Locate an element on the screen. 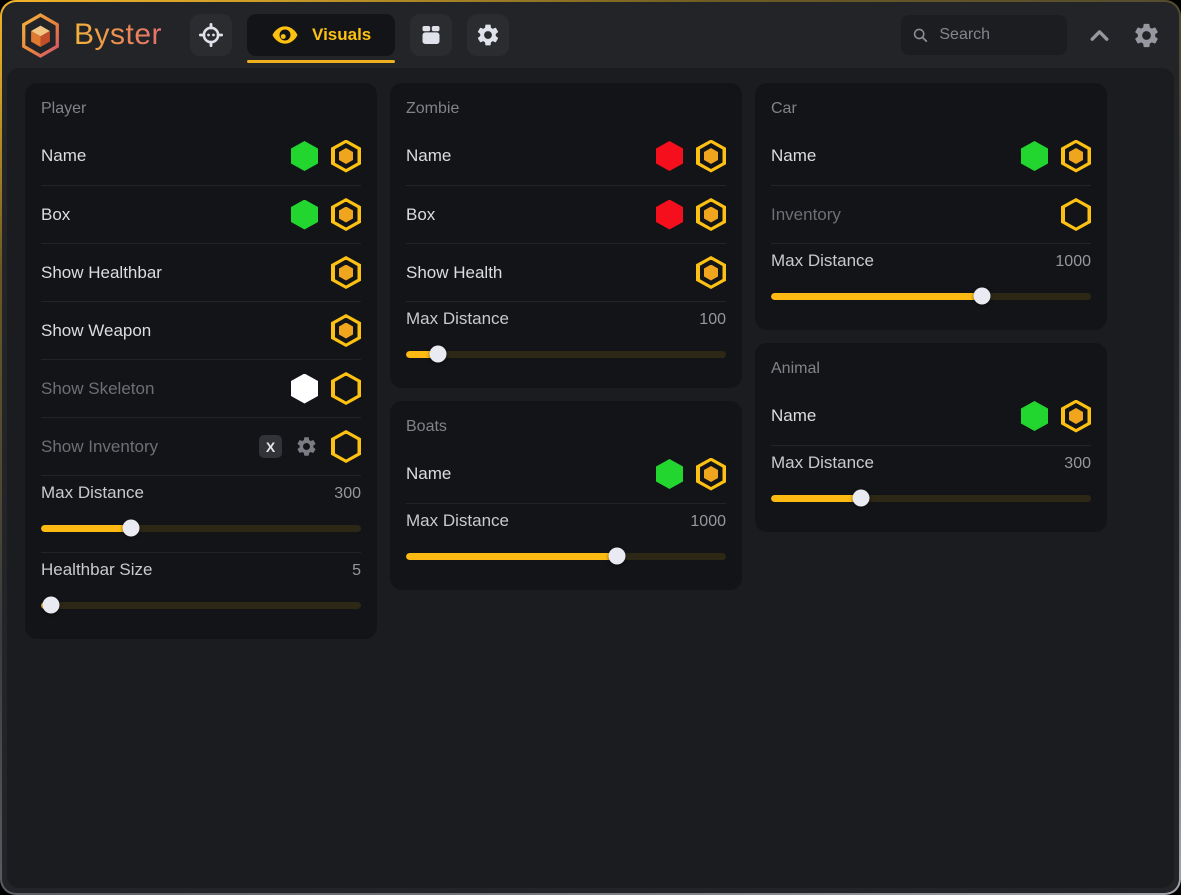 This screenshot has height=895, width=1181. row-car-max-distance: Max Distance 1000 is located at coordinates (931, 281).